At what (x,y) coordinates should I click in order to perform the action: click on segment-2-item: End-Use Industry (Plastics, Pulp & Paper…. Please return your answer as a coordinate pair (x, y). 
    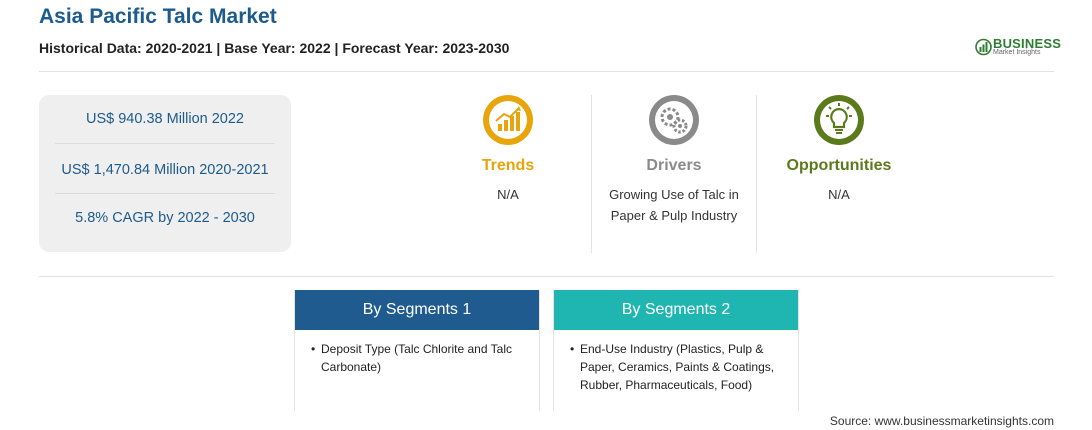
    Looking at the image, I should click on (678, 367).